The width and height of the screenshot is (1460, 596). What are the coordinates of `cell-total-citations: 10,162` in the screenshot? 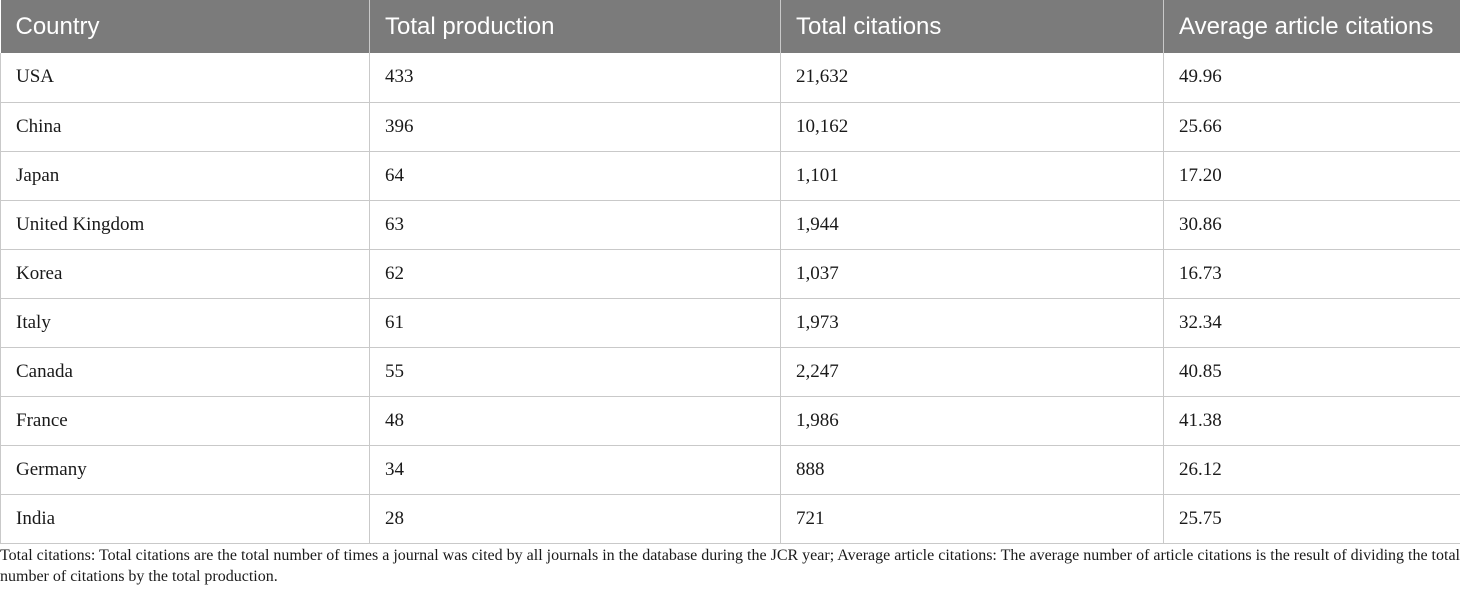 It's located at (972, 127).